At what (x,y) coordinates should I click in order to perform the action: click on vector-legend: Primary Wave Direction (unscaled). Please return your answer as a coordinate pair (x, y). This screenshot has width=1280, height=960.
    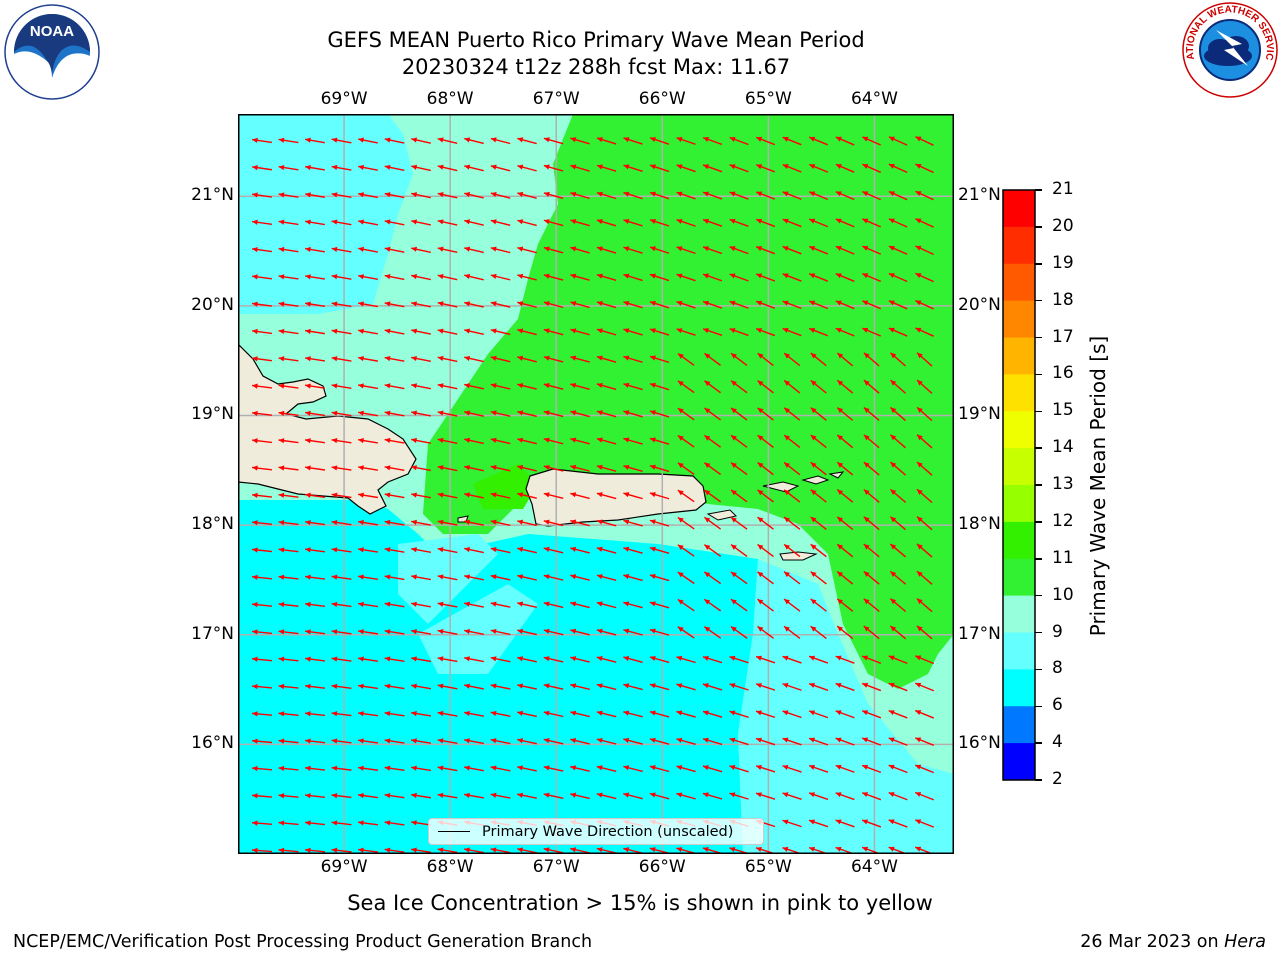
    Looking at the image, I should click on (596, 831).